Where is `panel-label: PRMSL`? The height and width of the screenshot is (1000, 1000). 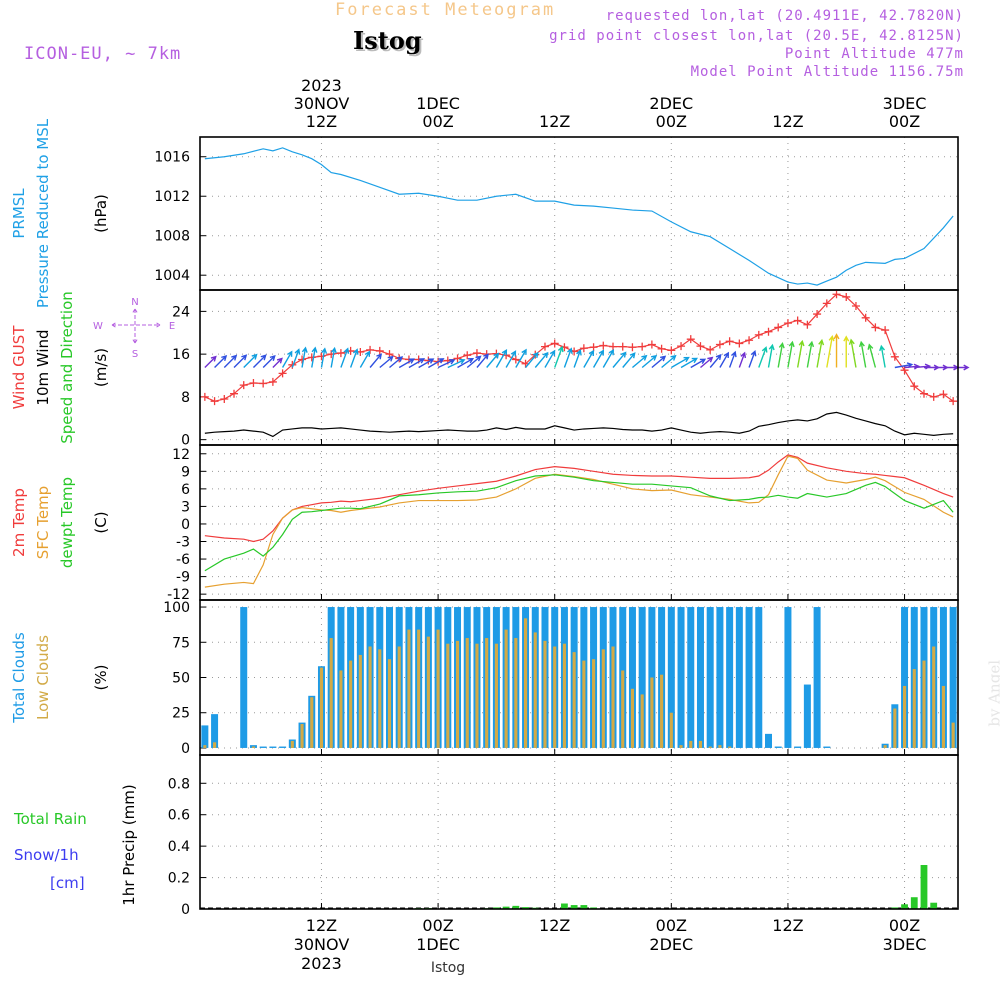 panel-label: PRMSL is located at coordinates (19, 213).